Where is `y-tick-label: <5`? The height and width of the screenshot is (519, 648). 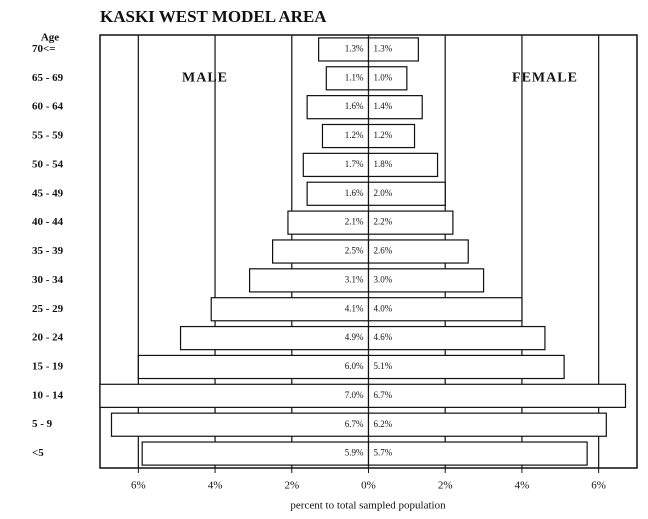 y-tick-label: <5 is located at coordinates (38, 453).